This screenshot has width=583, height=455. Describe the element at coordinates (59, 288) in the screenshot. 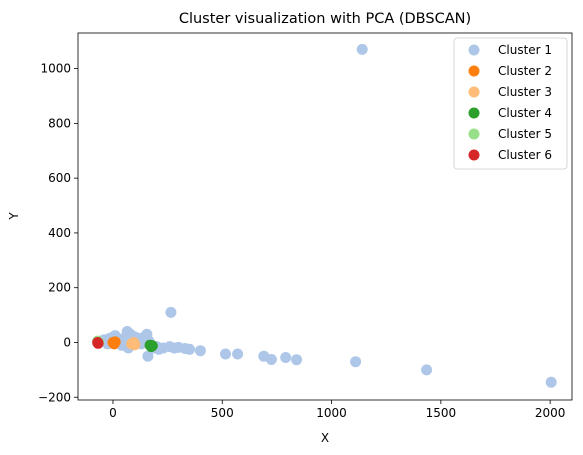

I see `y-tick-label: 200` at that location.